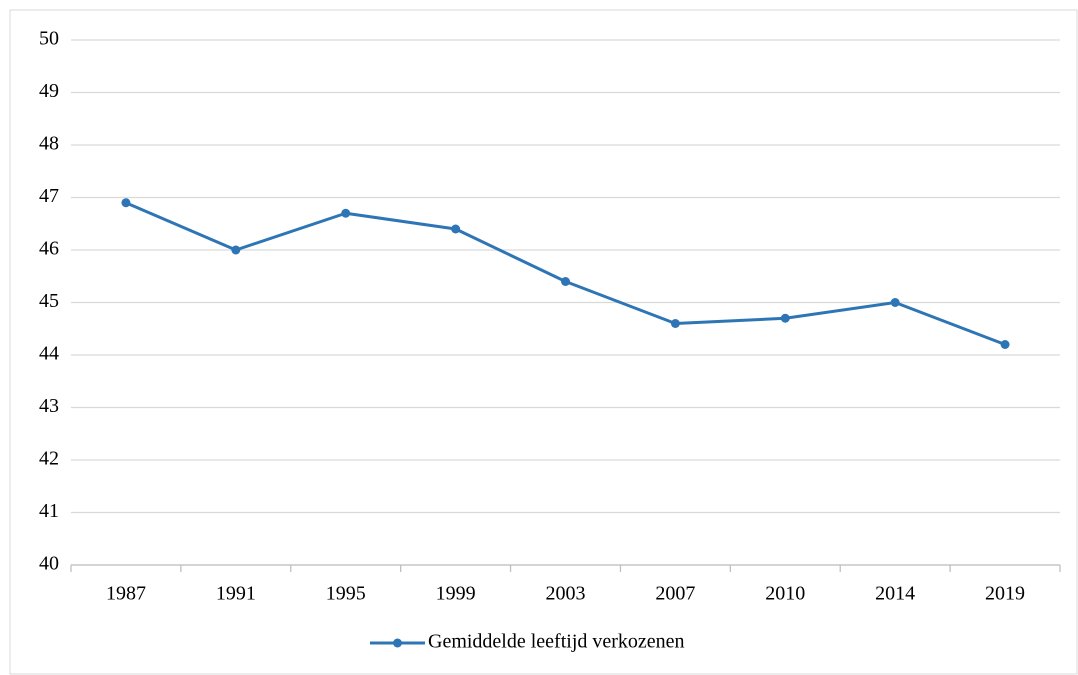  What do you see at coordinates (49, 91) in the screenshot?
I see `y-tick-label: 49` at bounding box center [49, 91].